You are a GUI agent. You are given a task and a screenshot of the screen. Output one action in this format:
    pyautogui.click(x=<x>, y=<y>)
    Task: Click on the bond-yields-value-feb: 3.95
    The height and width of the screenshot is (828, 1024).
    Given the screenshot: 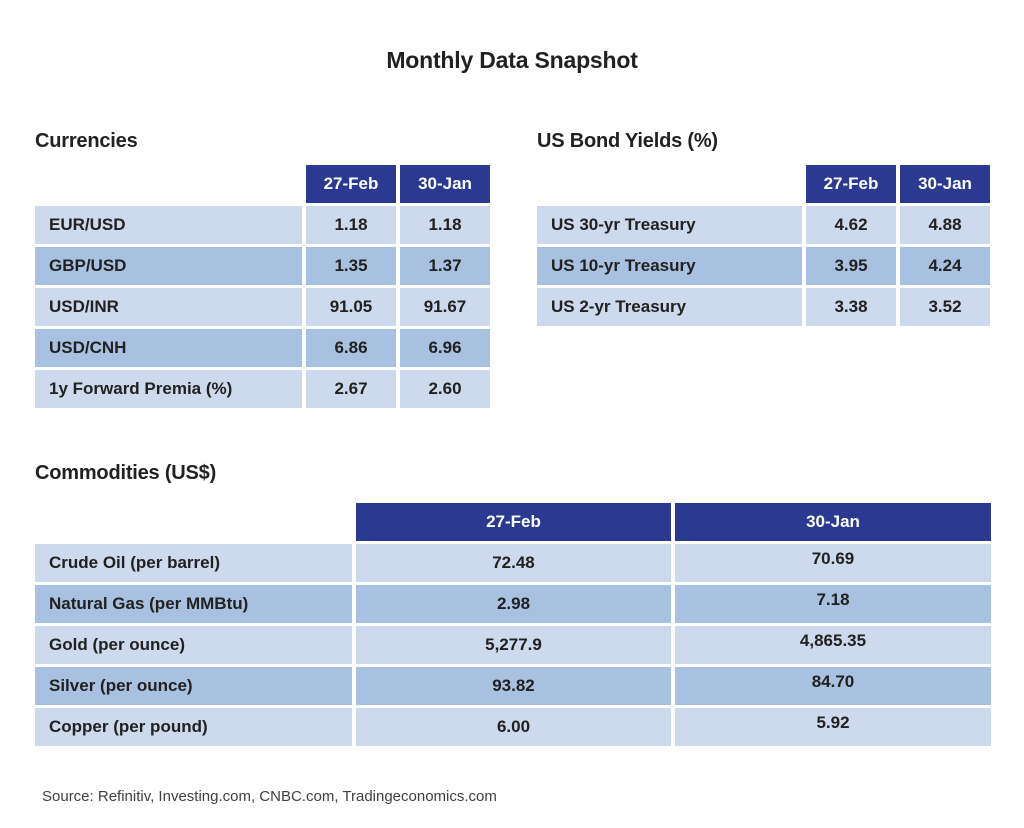 What is the action you would take?
    pyautogui.click(x=851, y=266)
    